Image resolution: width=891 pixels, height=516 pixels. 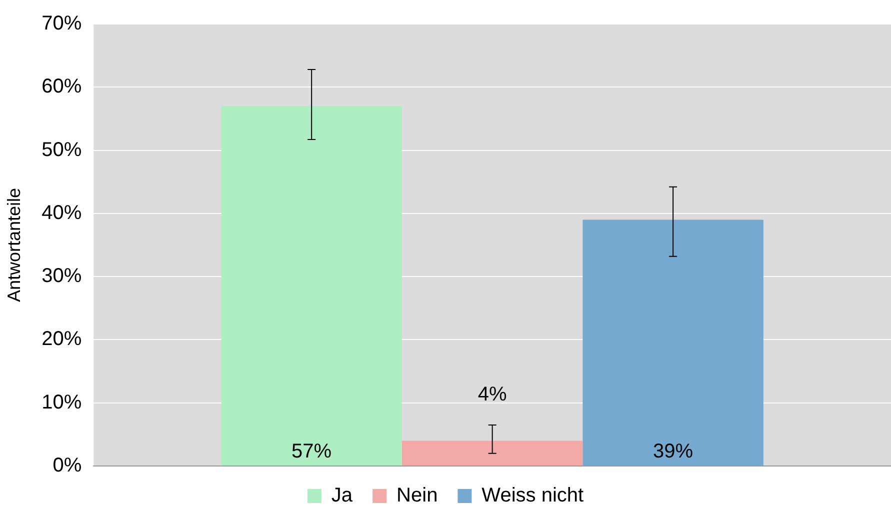 What do you see at coordinates (673, 451) in the screenshot?
I see `data-label: 39%` at bounding box center [673, 451].